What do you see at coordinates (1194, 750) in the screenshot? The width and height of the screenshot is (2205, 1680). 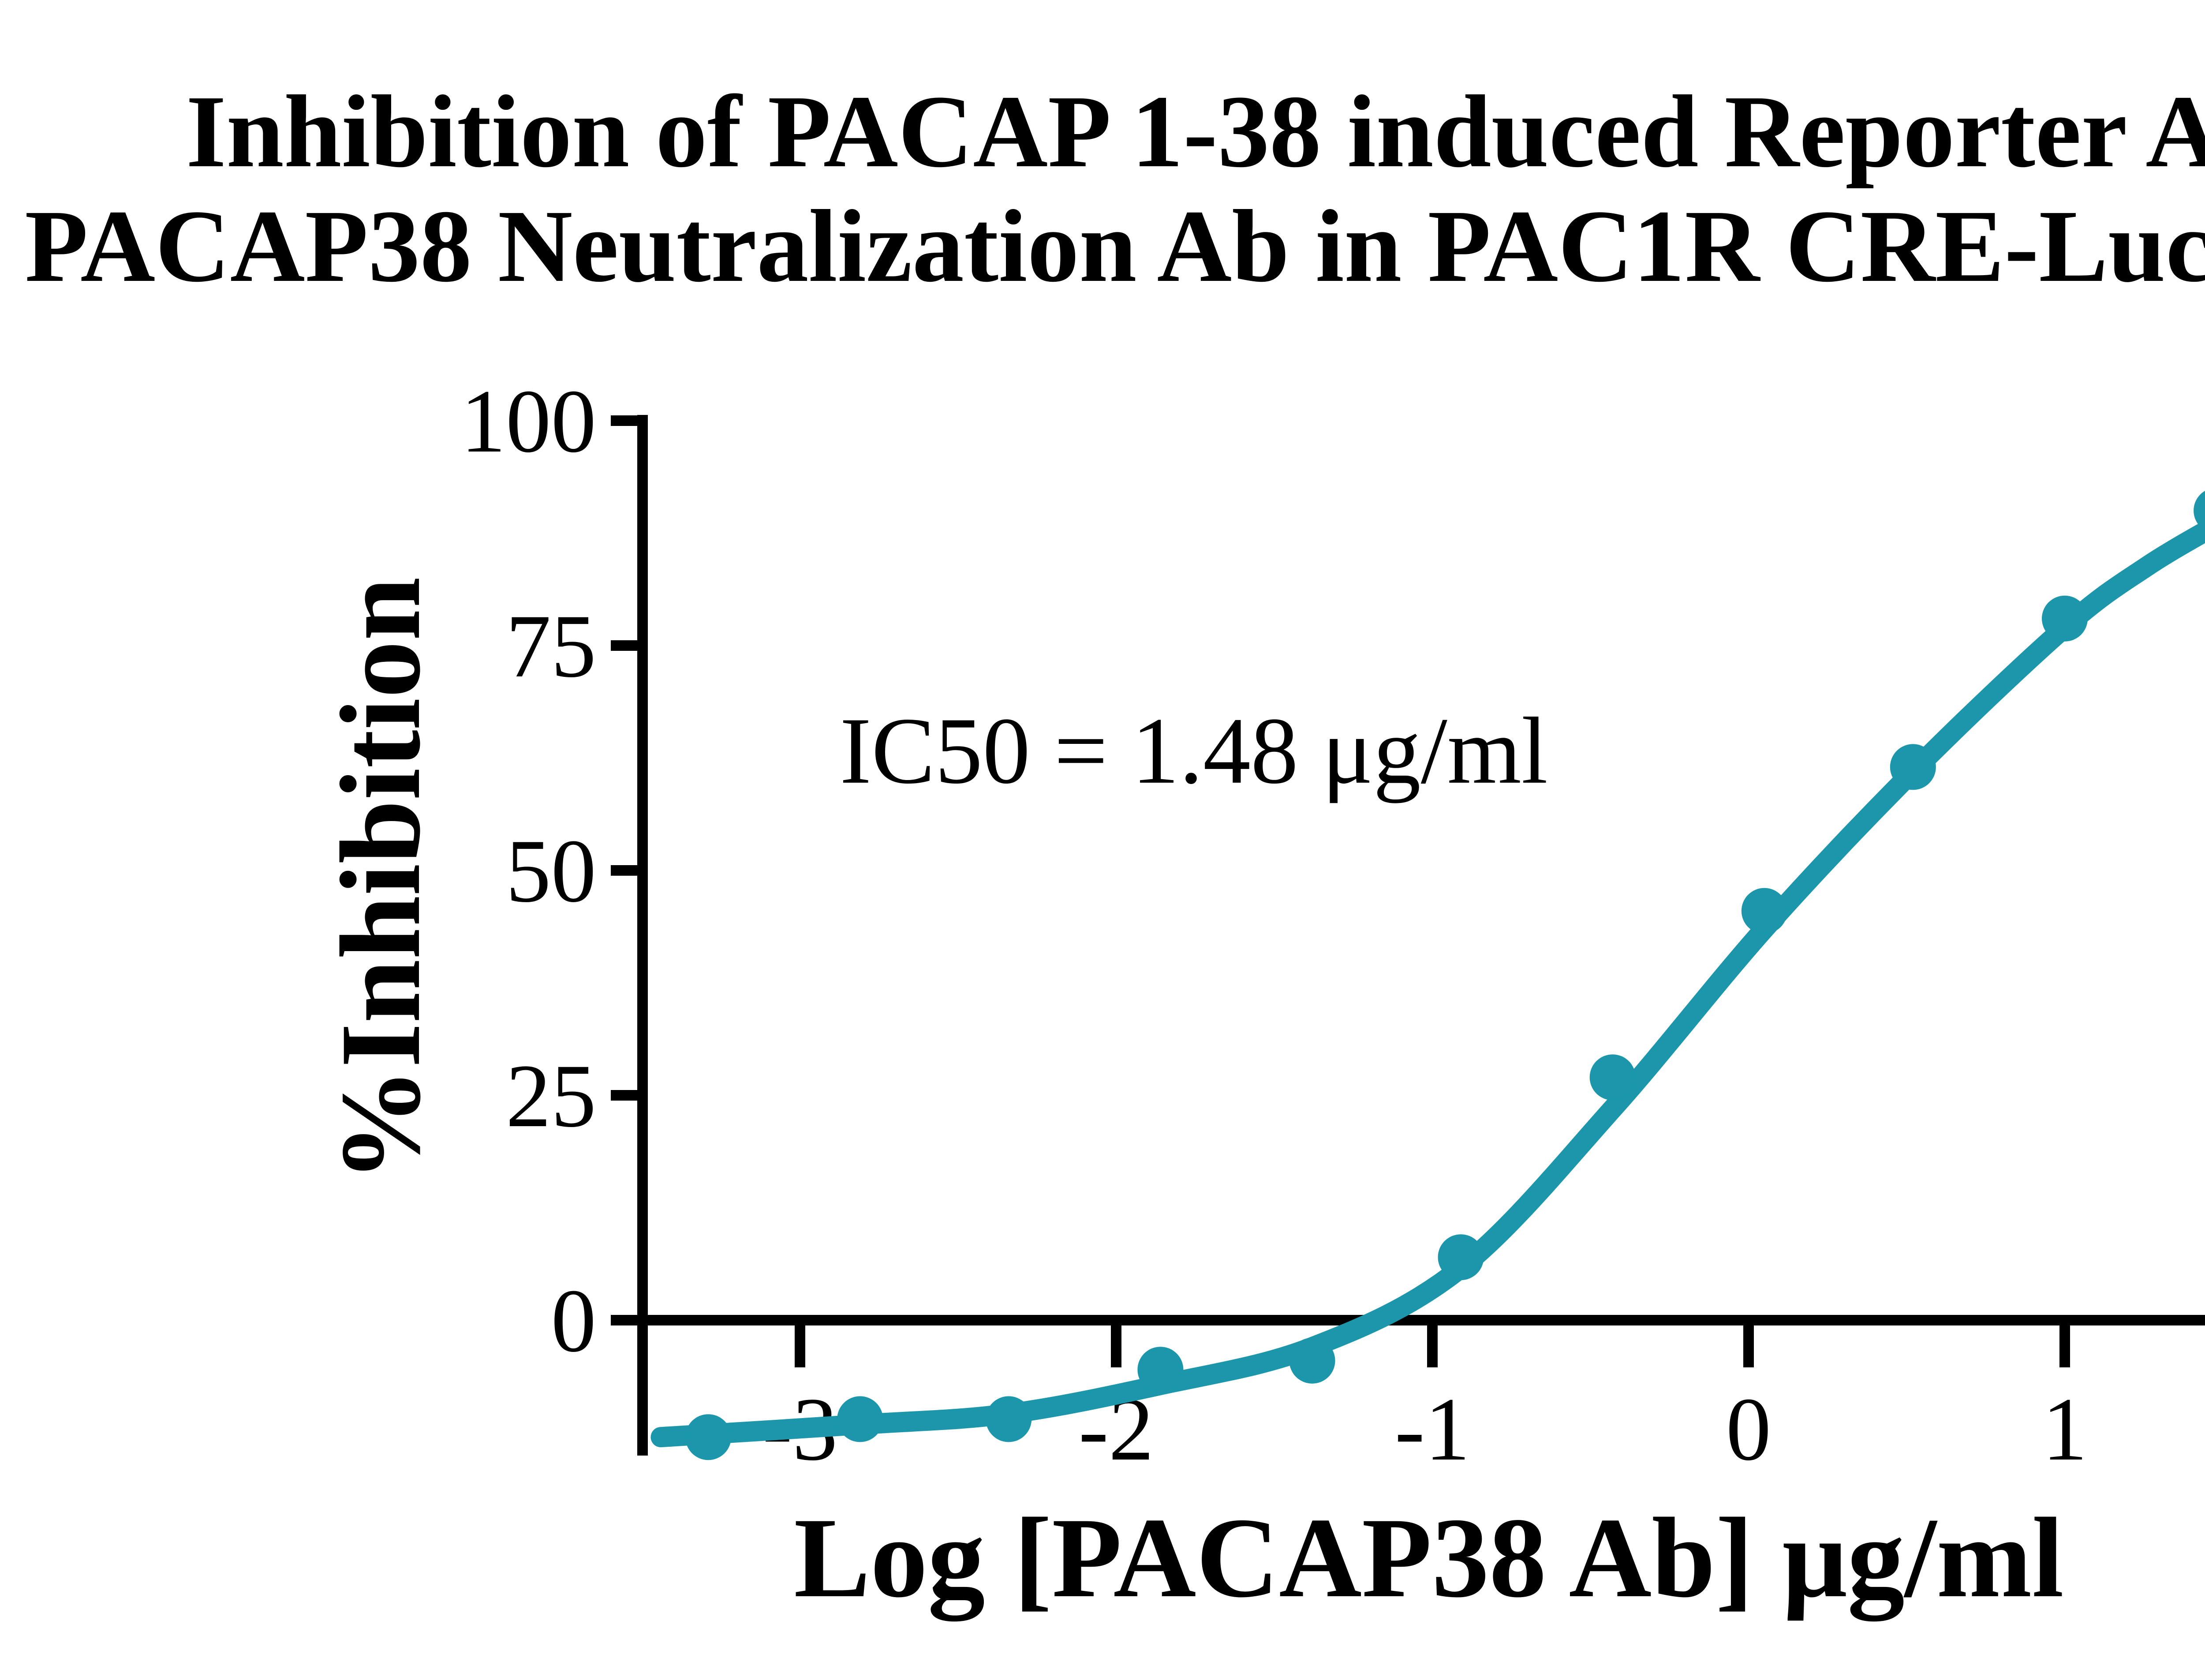 I see `ic50-annotation: IC50 = 1.48 μg/ml` at bounding box center [1194, 750].